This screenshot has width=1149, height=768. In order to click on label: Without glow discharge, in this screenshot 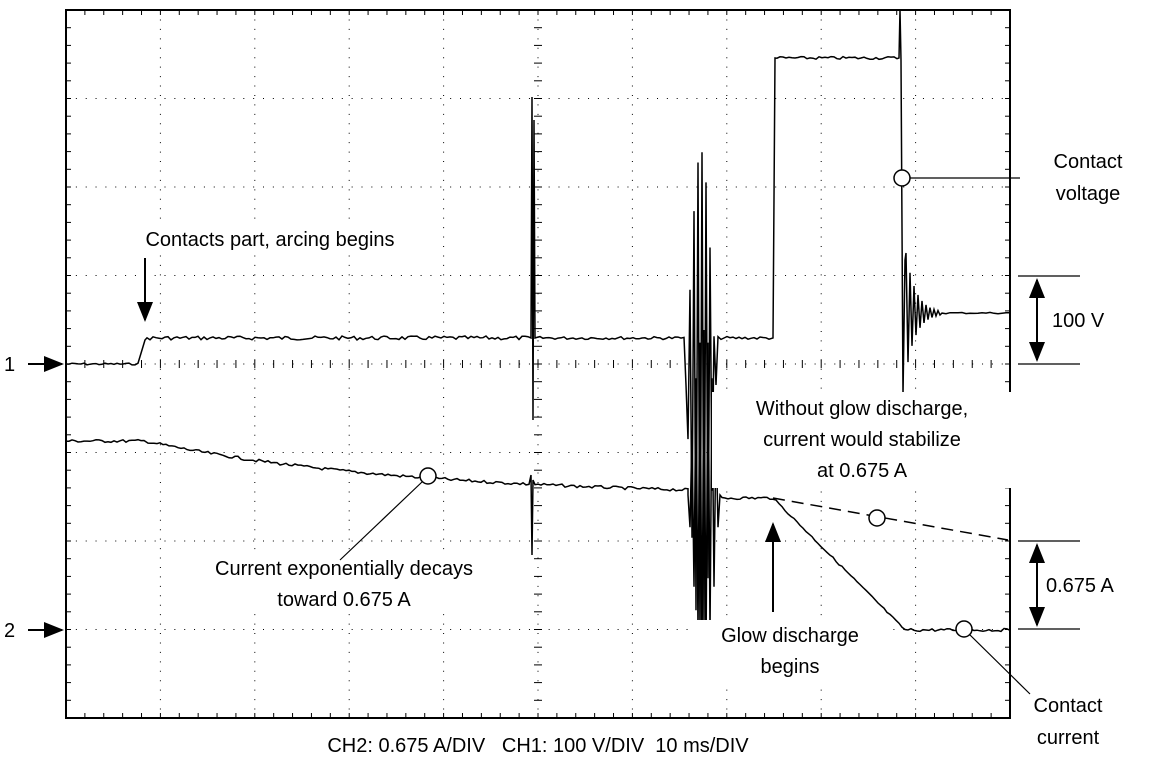, I will do `click(862, 409)`.